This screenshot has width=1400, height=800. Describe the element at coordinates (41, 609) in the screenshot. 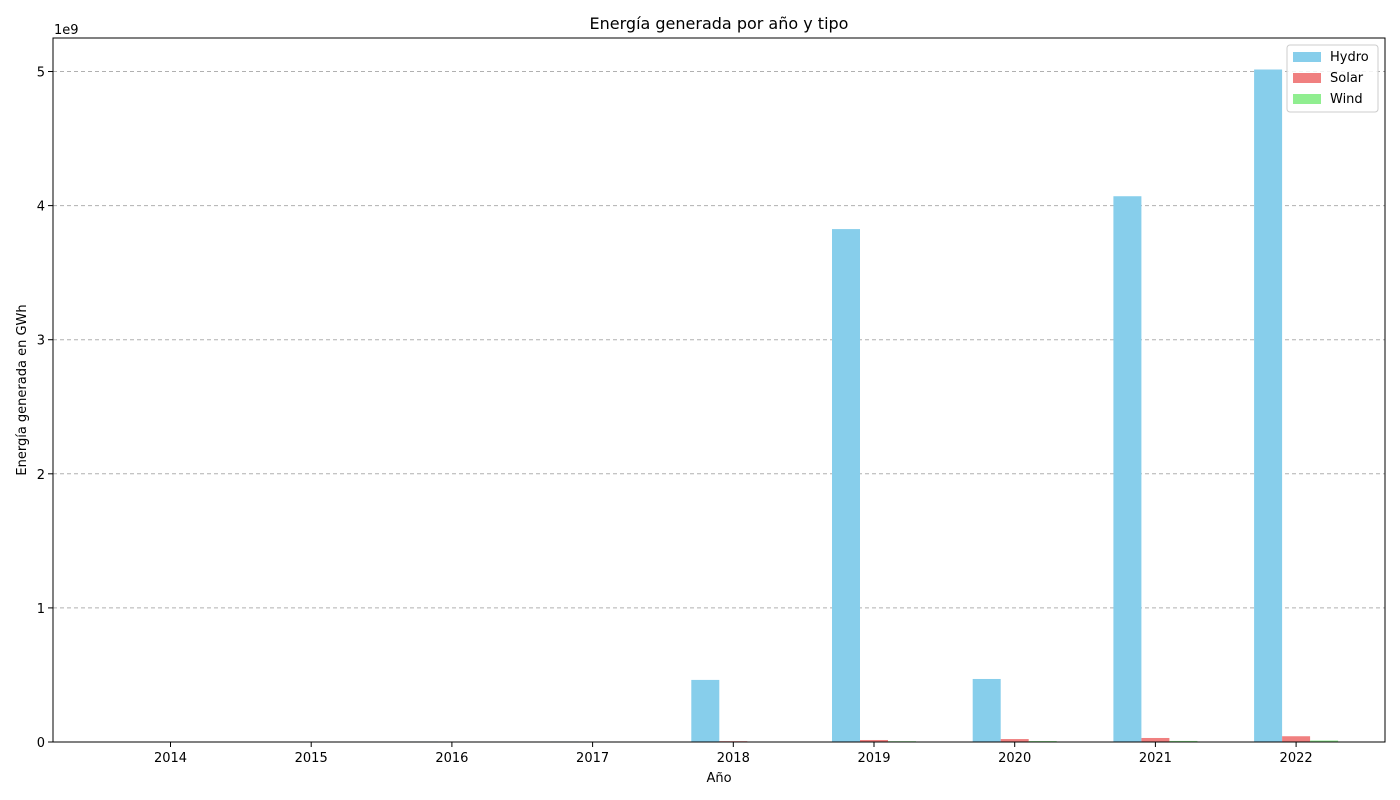

I see `y-tick-label: 1` at that location.